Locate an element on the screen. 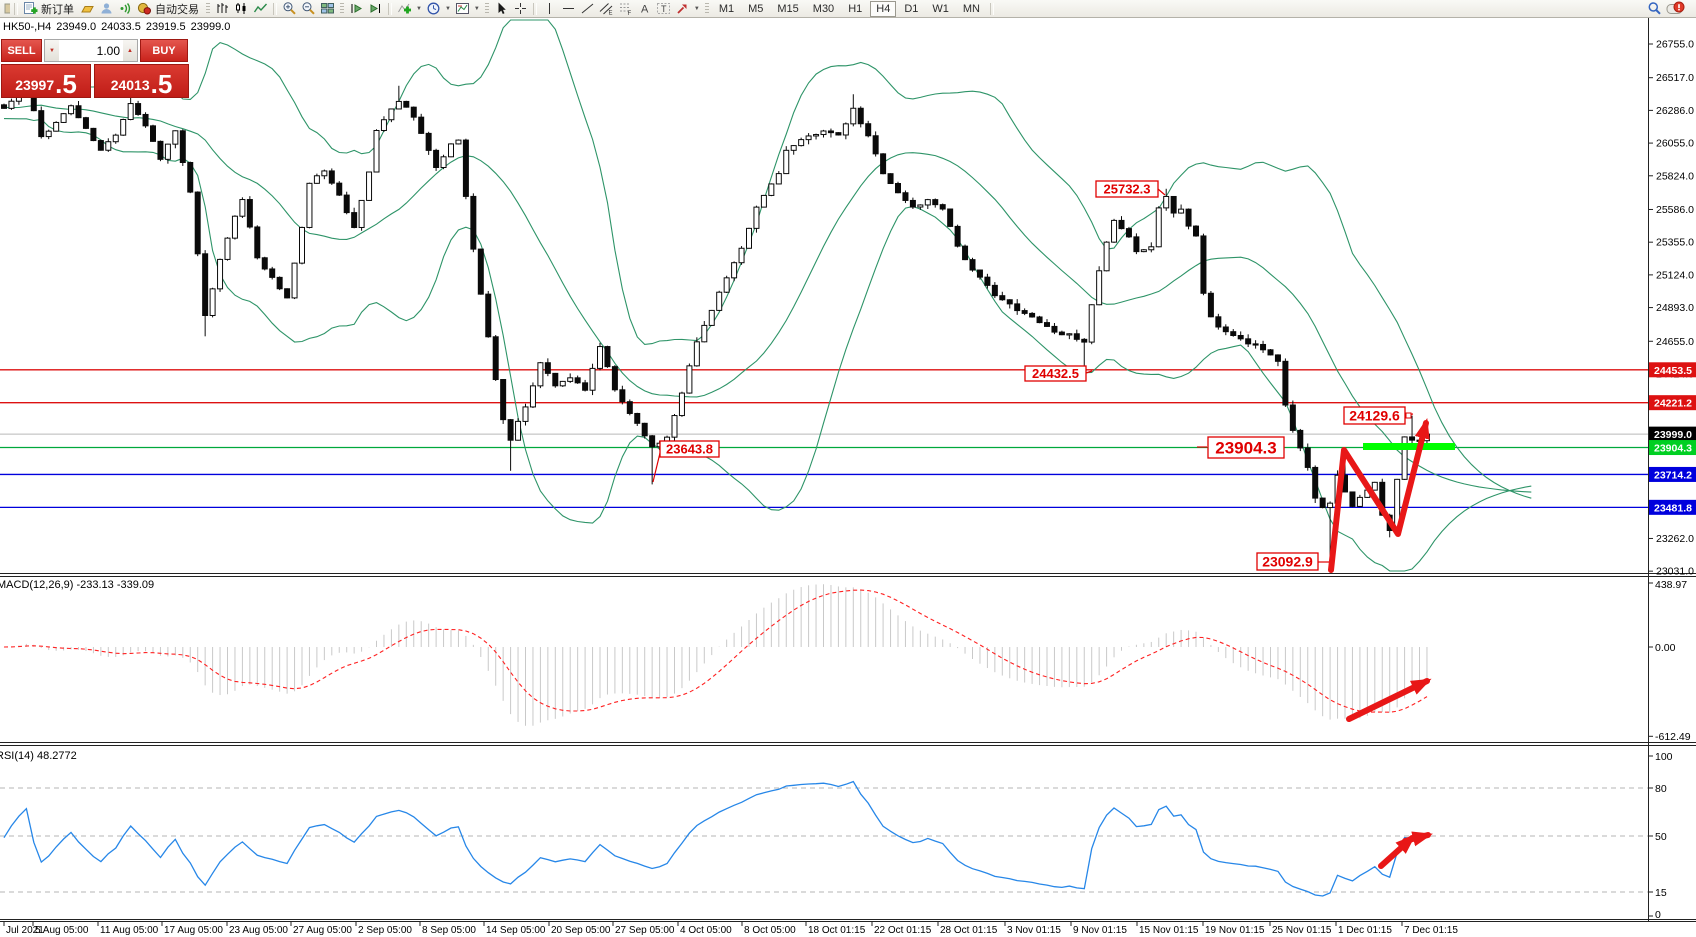 The width and height of the screenshot is (1696, 937). crosshair-icon is located at coordinates (520, 8).